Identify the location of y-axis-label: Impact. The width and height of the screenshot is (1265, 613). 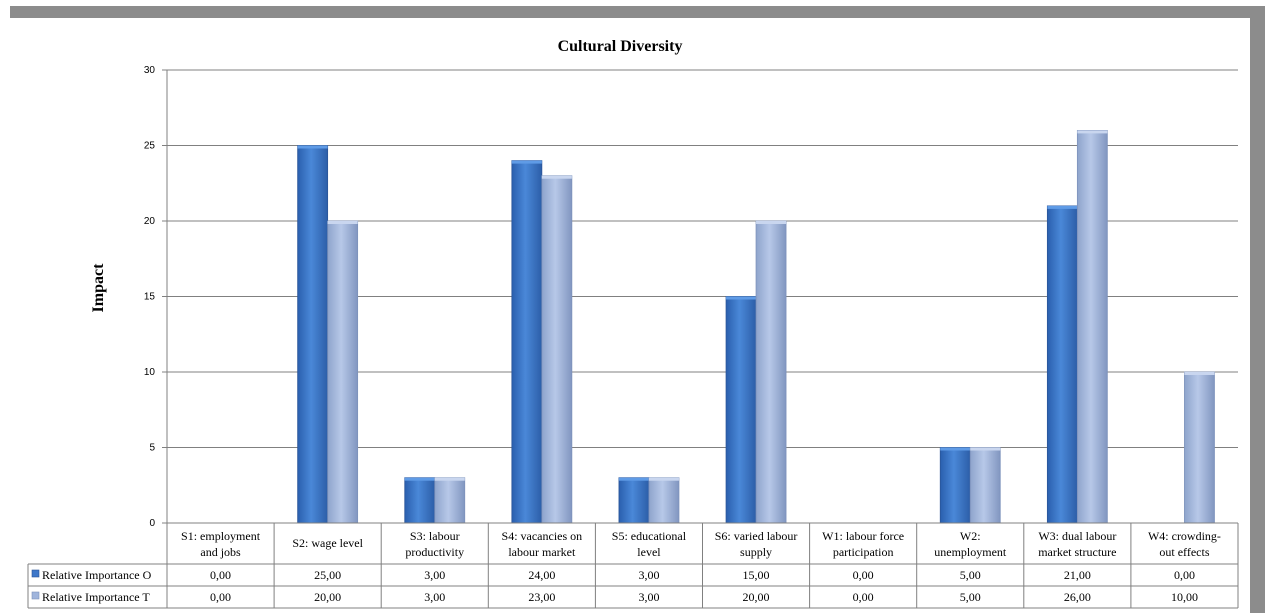
(98, 288).